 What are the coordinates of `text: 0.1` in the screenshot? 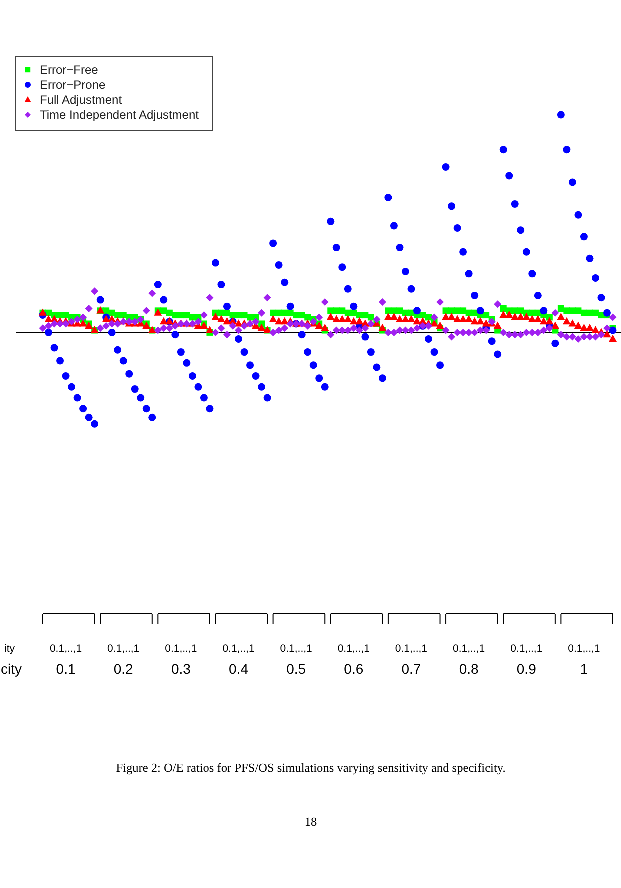 It's located at (66, 669).